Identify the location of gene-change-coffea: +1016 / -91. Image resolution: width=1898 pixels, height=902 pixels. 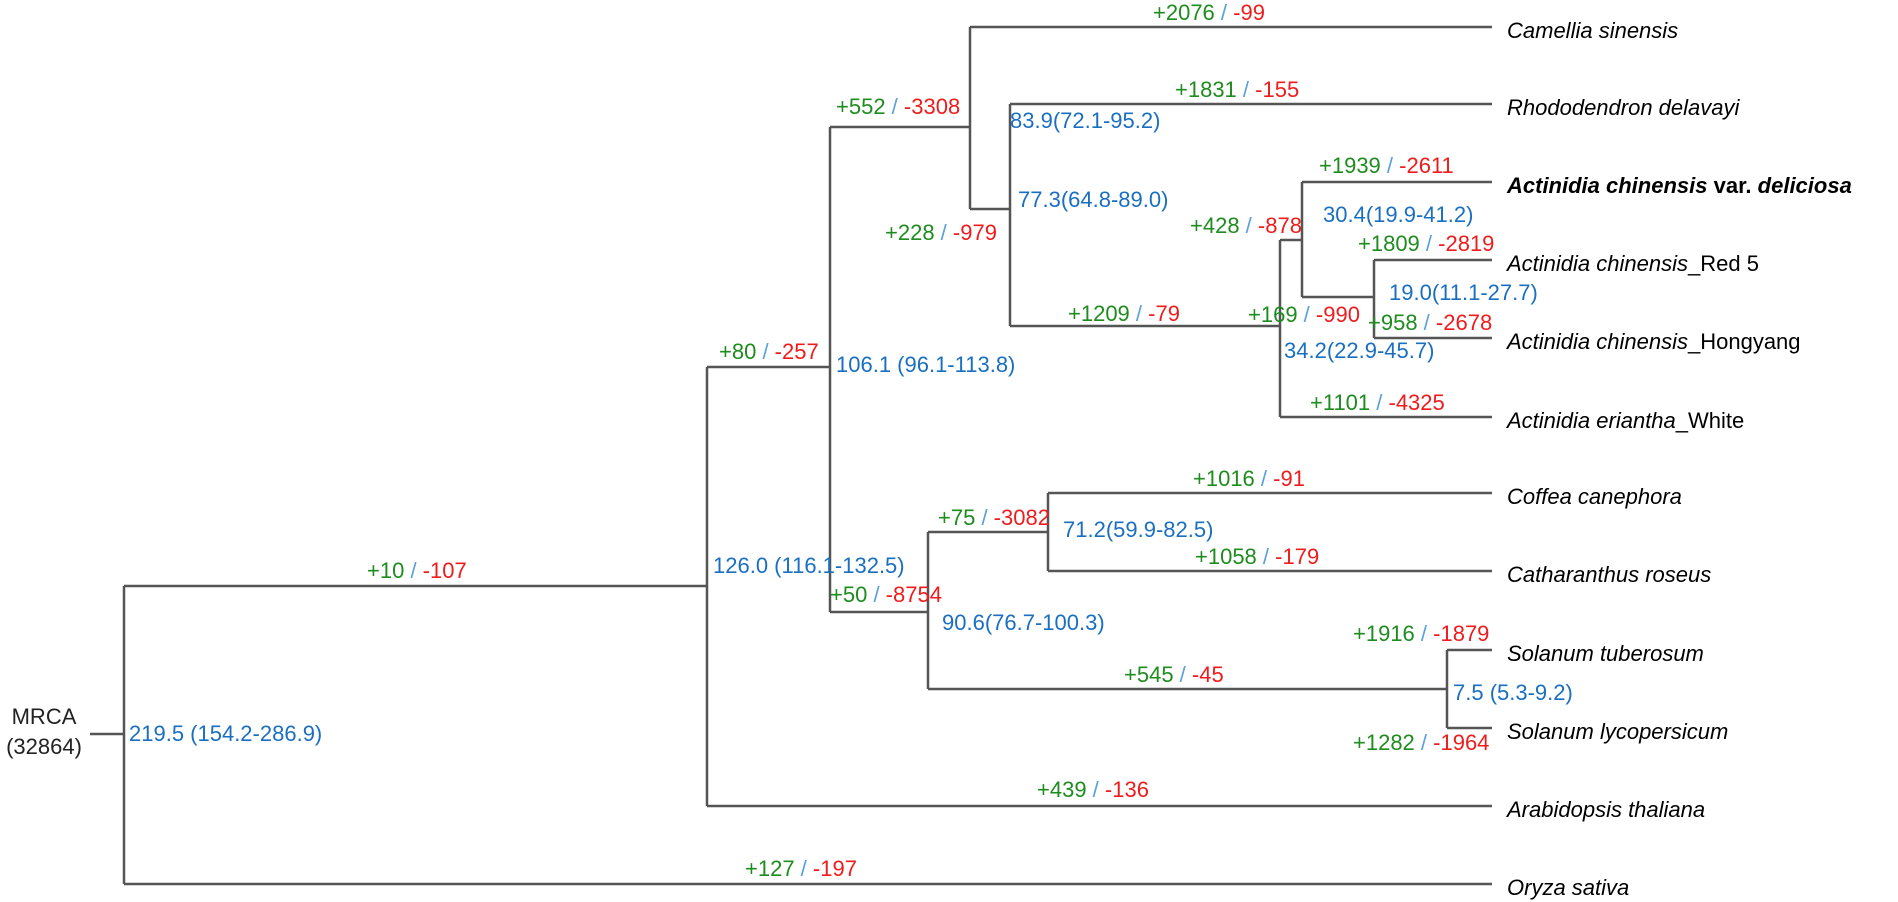
(1249, 478).